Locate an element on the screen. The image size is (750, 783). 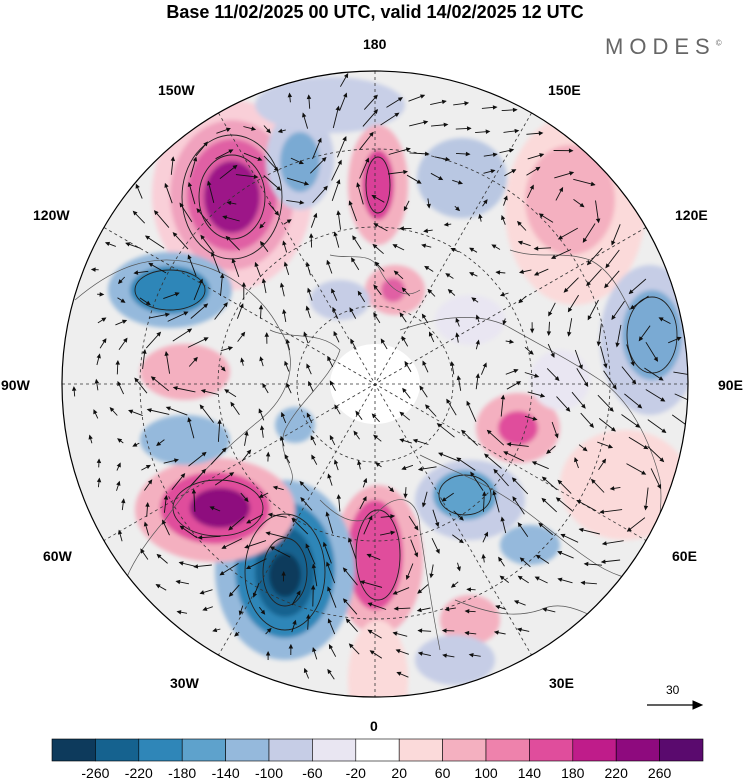
lon-label-150e: 150E is located at coordinates (564, 90).